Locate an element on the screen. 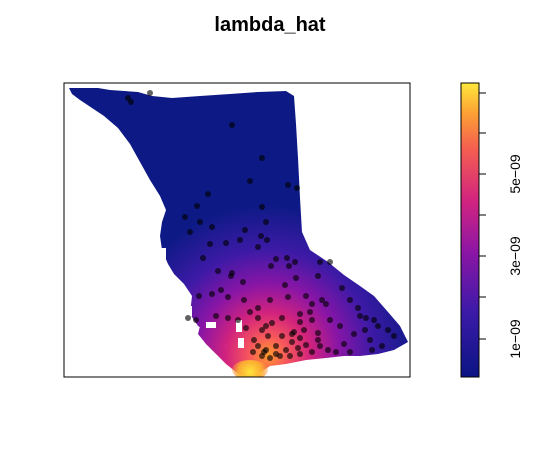  chart-title: lambda_hat is located at coordinates (269, 25).